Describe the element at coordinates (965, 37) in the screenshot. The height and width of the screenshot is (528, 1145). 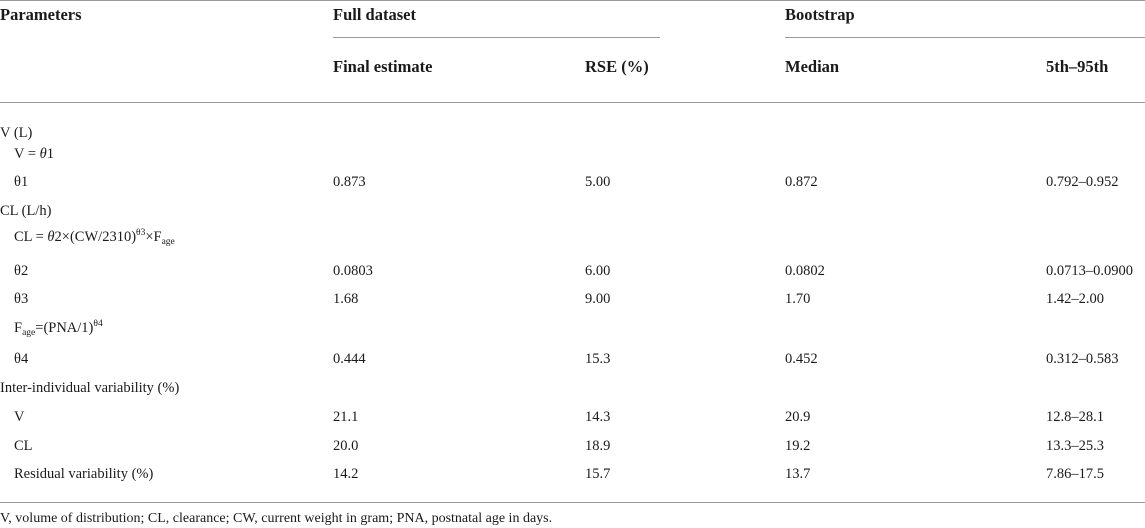
I see `bootstrap-group-rule` at that location.